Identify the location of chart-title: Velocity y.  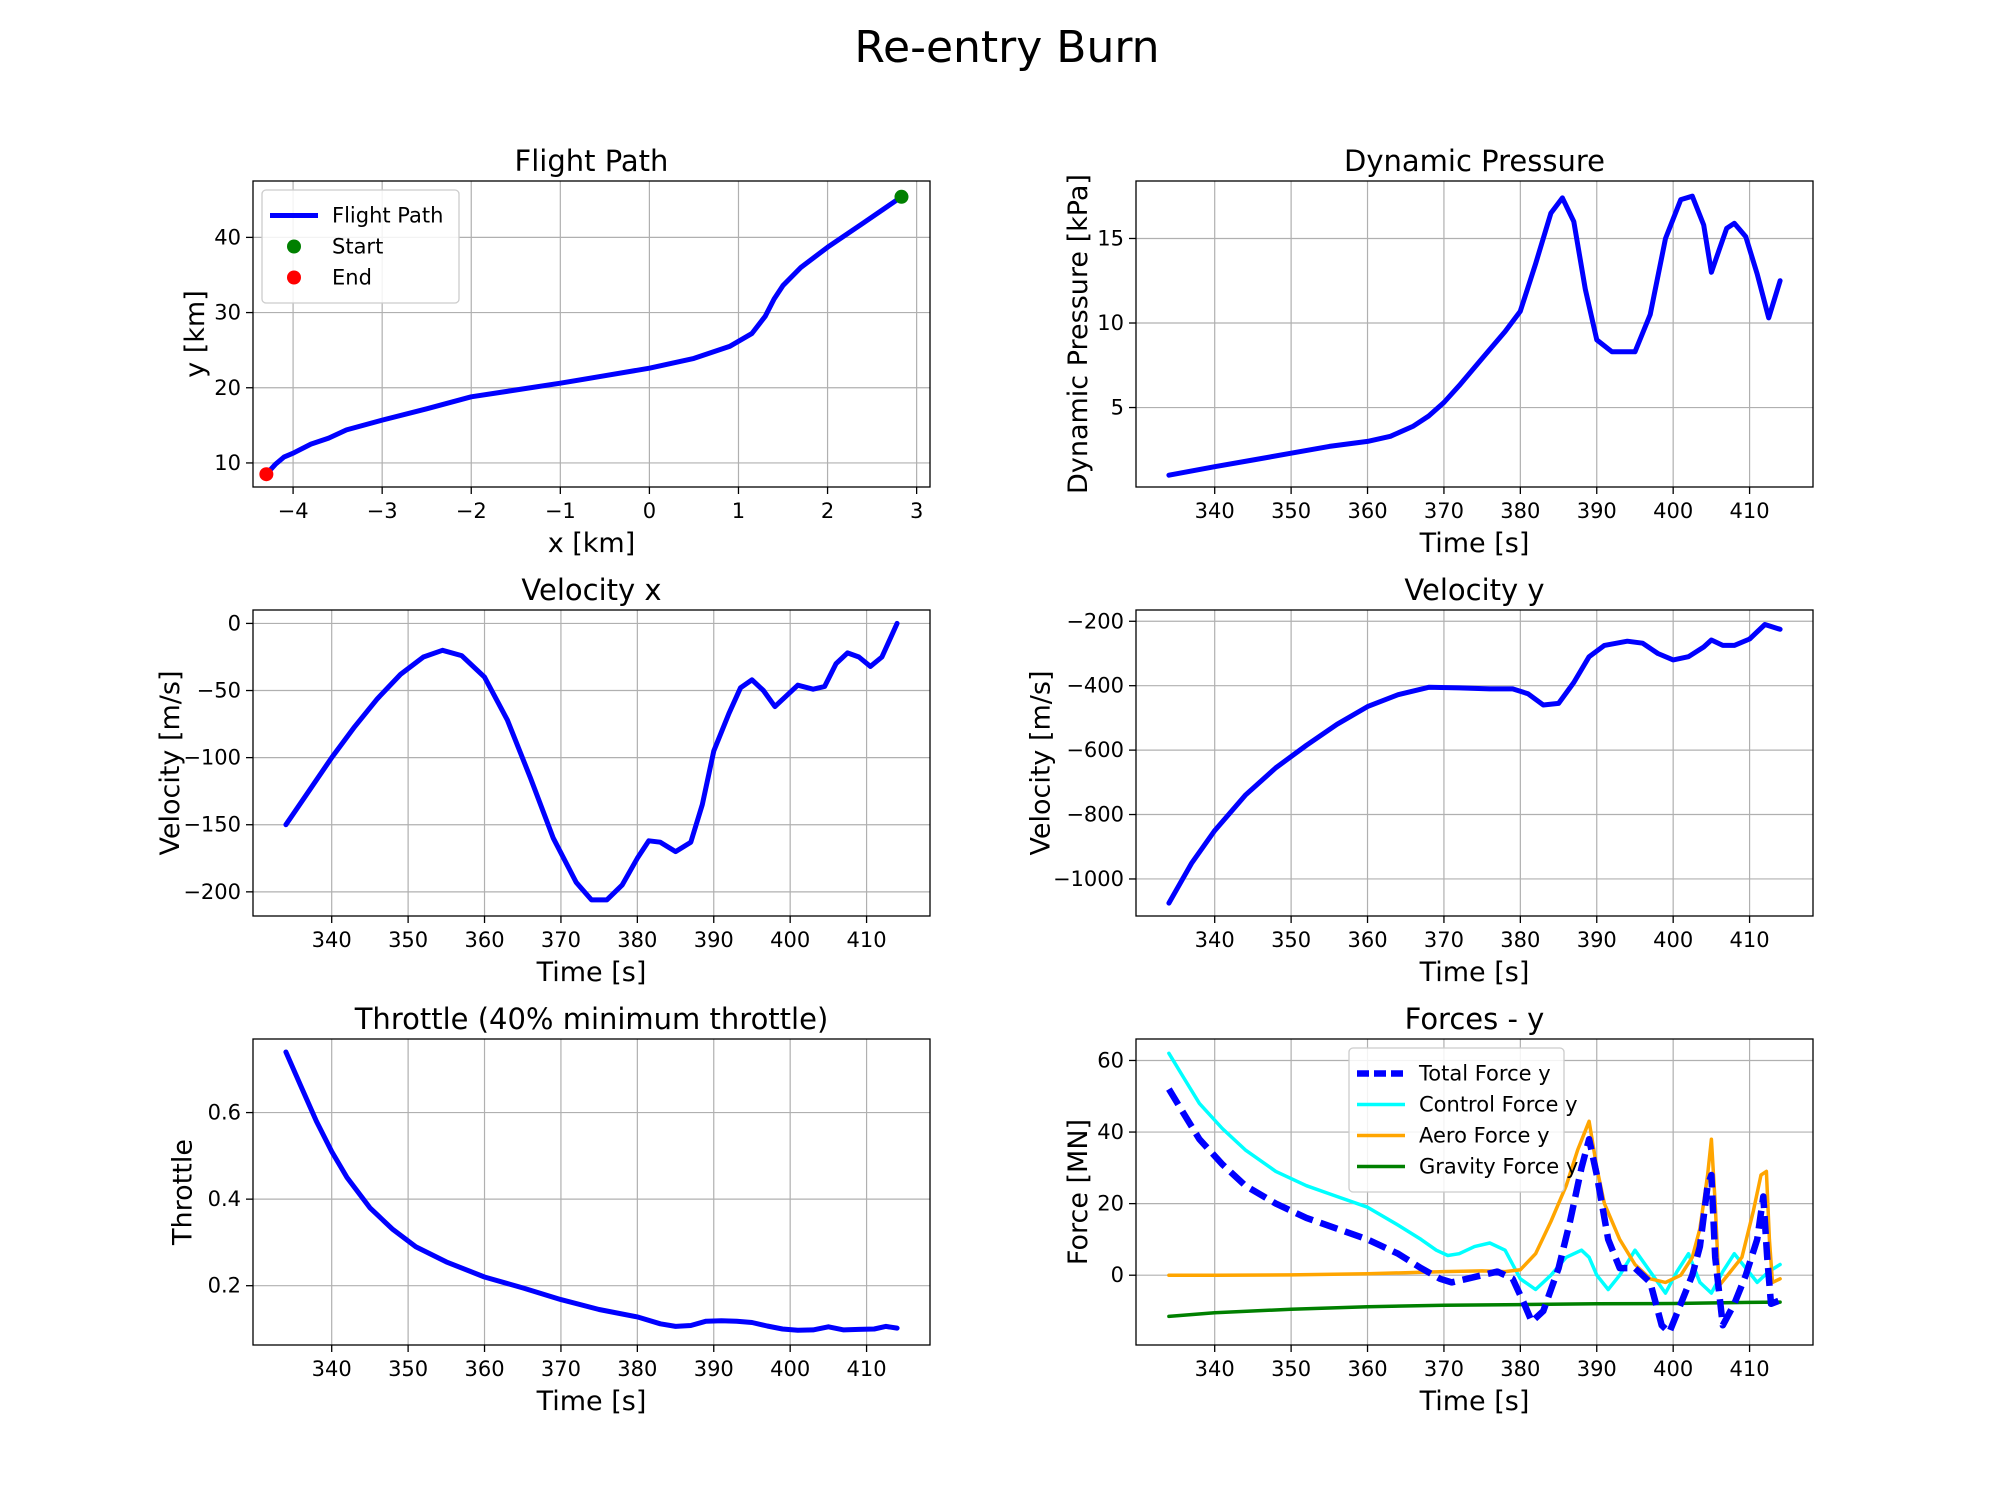
(1474, 590).